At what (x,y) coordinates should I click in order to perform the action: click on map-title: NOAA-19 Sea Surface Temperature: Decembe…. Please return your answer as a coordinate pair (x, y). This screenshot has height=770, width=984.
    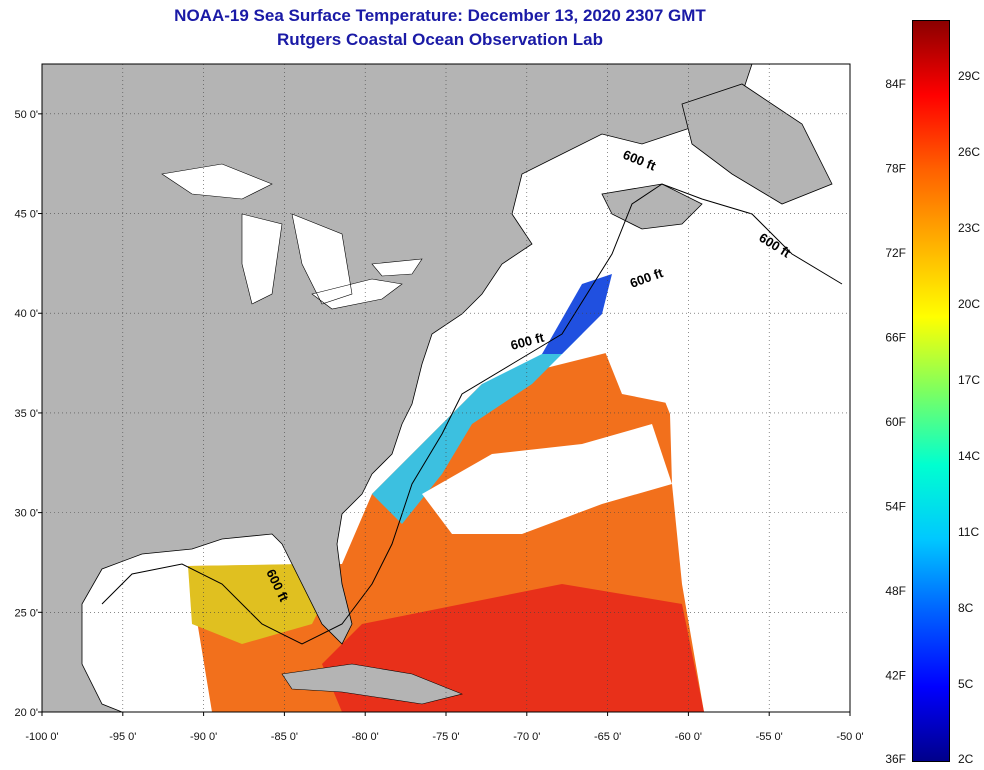
    Looking at the image, I should click on (440, 15).